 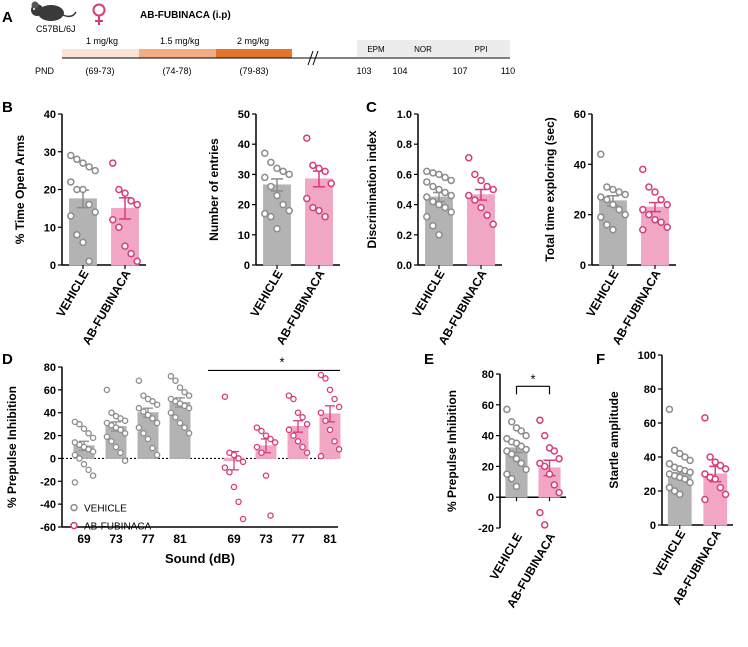 What do you see at coordinates (244, 175) in the screenshot?
I see `B2-y-tick-label: 30` at bounding box center [244, 175].